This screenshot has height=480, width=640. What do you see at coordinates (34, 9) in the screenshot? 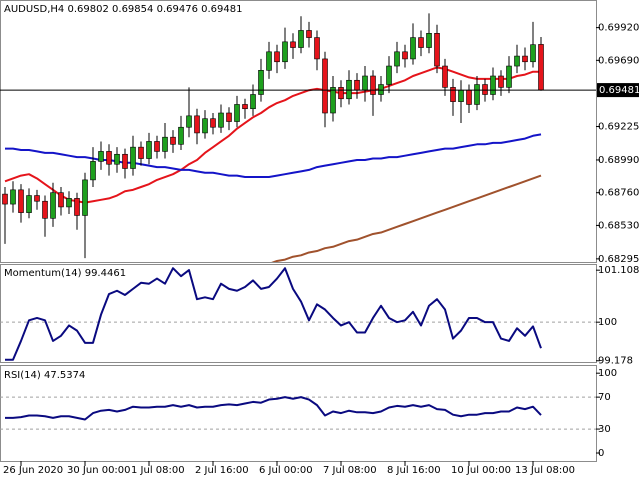
I see `symbol: AUDUSD,H4` at bounding box center [34, 9].